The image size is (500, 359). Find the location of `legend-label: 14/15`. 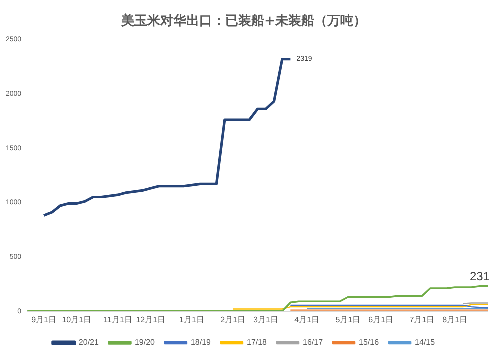

legend-label: 14/15 is located at coordinates (425, 343).